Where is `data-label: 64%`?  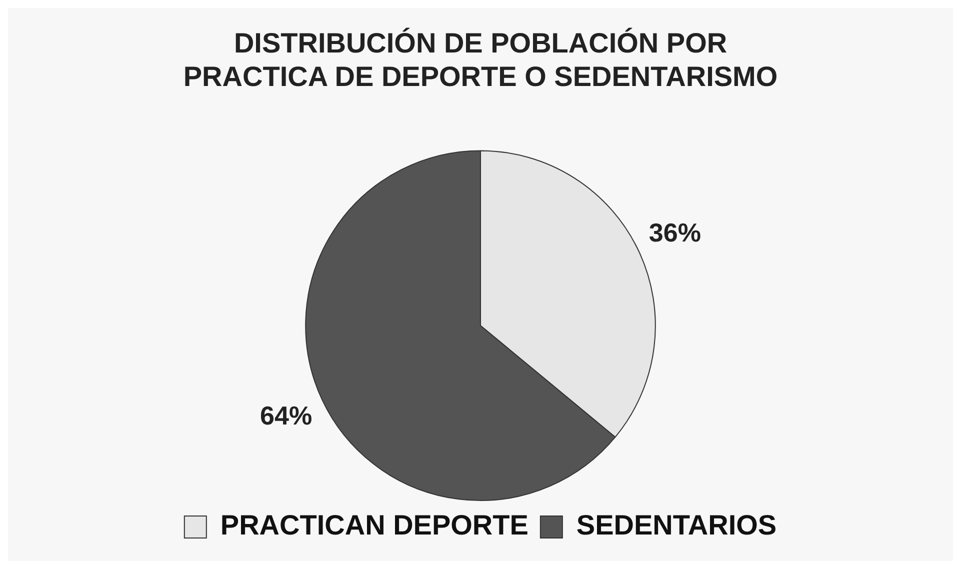 data-label: 64% is located at coordinates (286, 415).